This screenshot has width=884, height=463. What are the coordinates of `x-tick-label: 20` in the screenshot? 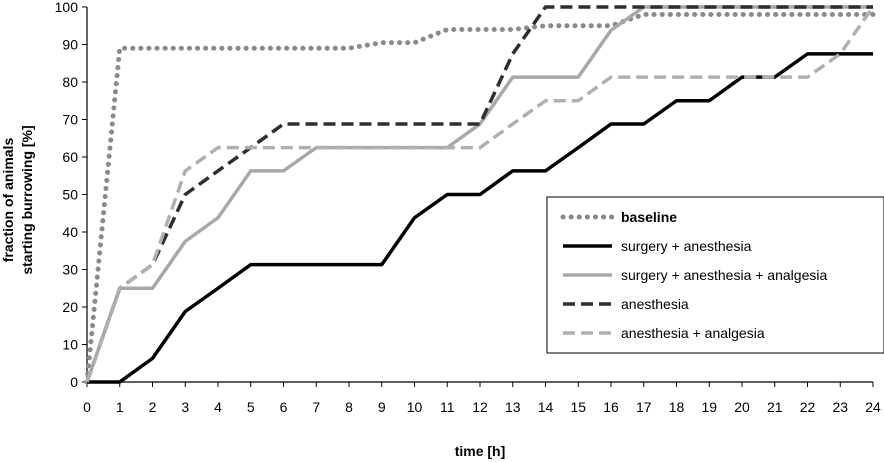 It's located at (742, 407).